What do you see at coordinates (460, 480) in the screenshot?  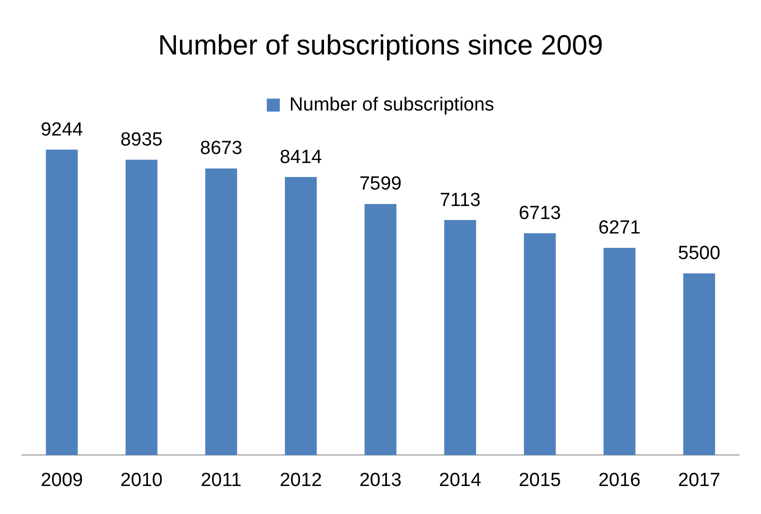 I see `x-tick-label: 2014` at bounding box center [460, 480].